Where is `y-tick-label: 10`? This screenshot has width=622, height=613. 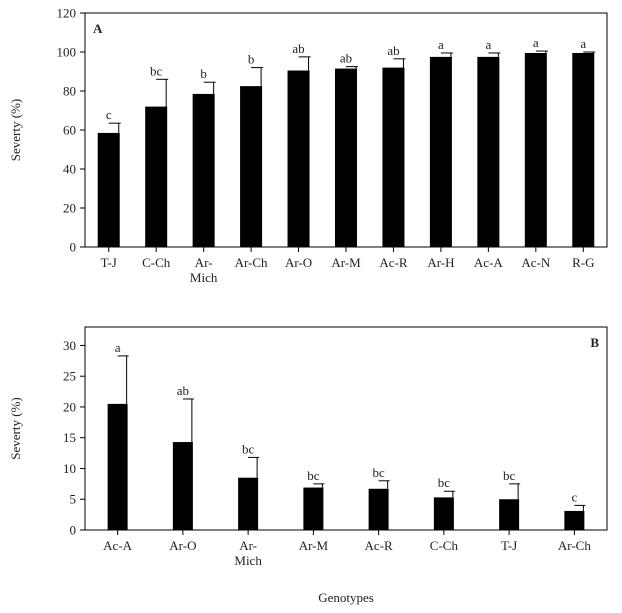
y-tick-label: 10 is located at coordinates (69, 468).